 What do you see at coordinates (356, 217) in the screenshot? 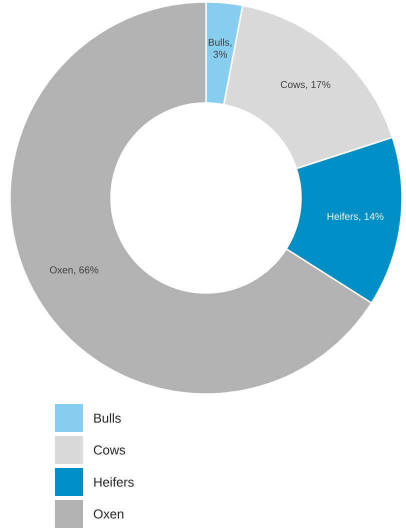
I see `data-label: Heifers, 14%` at bounding box center [356, 217].